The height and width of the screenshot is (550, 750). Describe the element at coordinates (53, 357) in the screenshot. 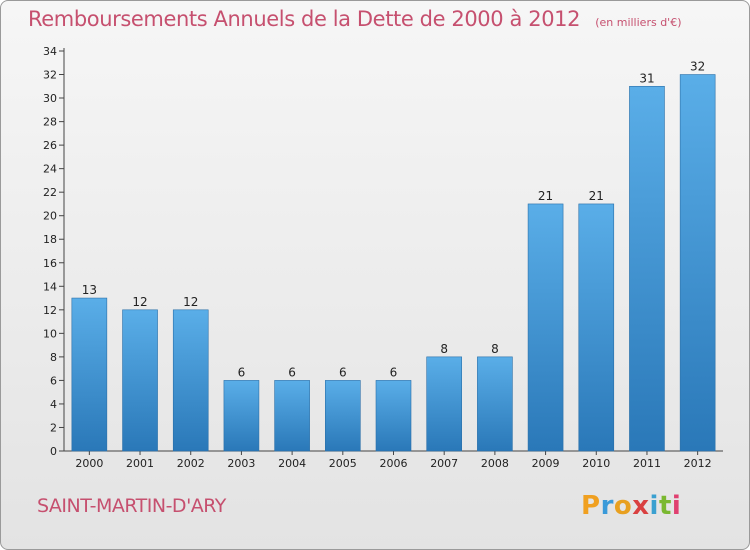

I see `y-tick-label: 8` at that location.